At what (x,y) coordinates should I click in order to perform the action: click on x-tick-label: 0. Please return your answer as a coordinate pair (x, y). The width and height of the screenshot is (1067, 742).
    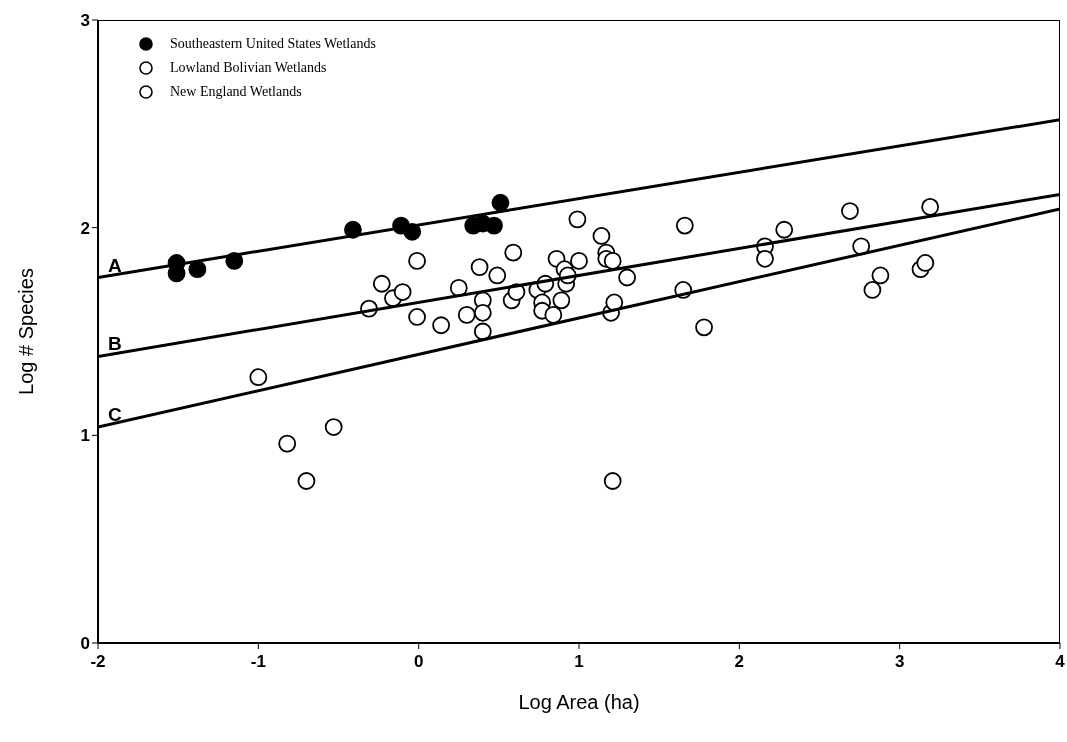
    Looking at the image, I should click on (418, 662).